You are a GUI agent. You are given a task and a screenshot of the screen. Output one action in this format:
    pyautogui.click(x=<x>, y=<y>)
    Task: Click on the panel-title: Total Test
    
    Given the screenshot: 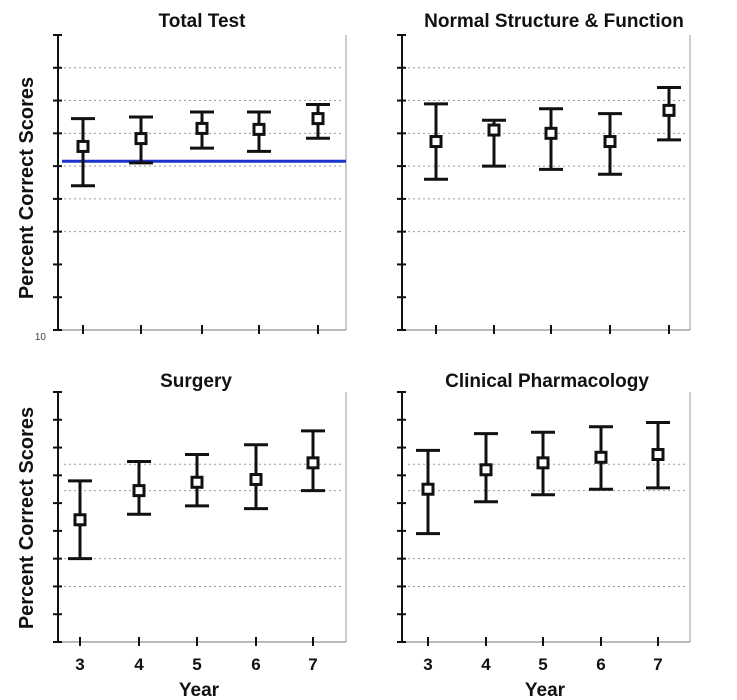 What is the action you would take?
    pyautogui.click(x=203, y=21)
    